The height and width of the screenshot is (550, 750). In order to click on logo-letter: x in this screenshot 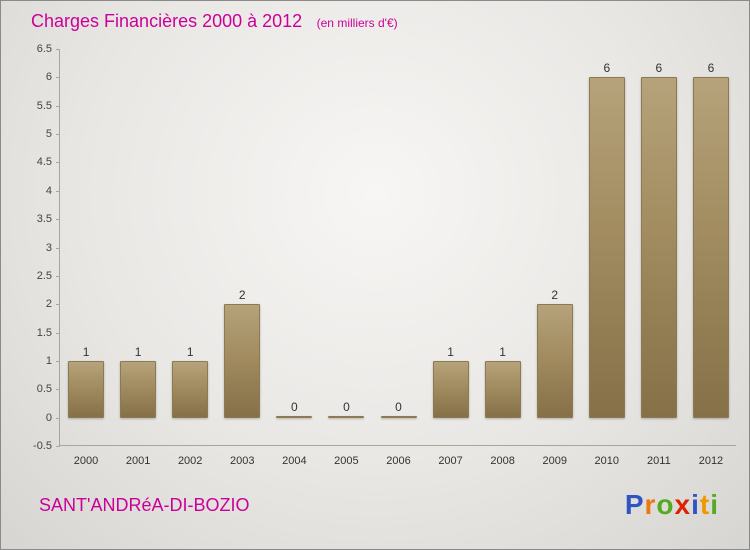, I will do `click(683, 504)`.